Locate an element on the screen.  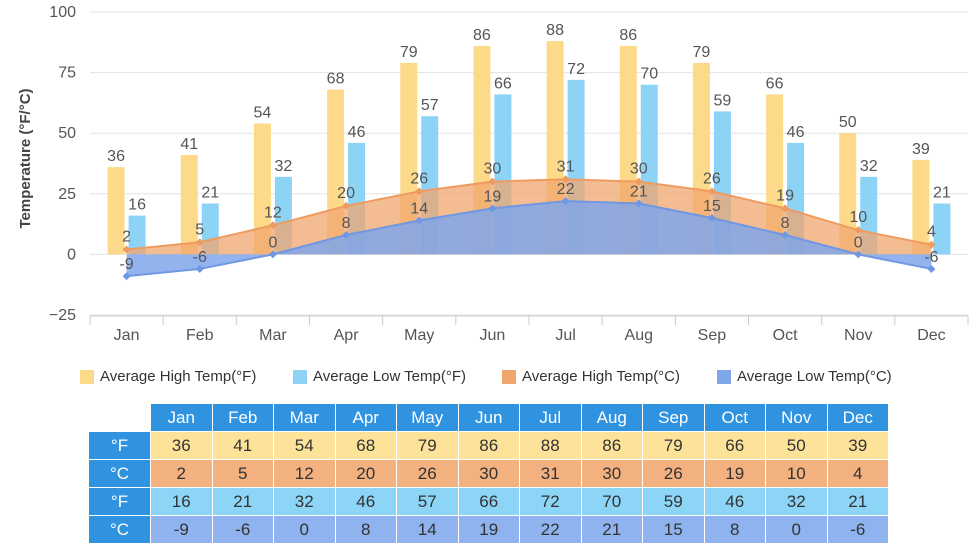
data-label-high-f: 50 is located at coordinates (848, 122).